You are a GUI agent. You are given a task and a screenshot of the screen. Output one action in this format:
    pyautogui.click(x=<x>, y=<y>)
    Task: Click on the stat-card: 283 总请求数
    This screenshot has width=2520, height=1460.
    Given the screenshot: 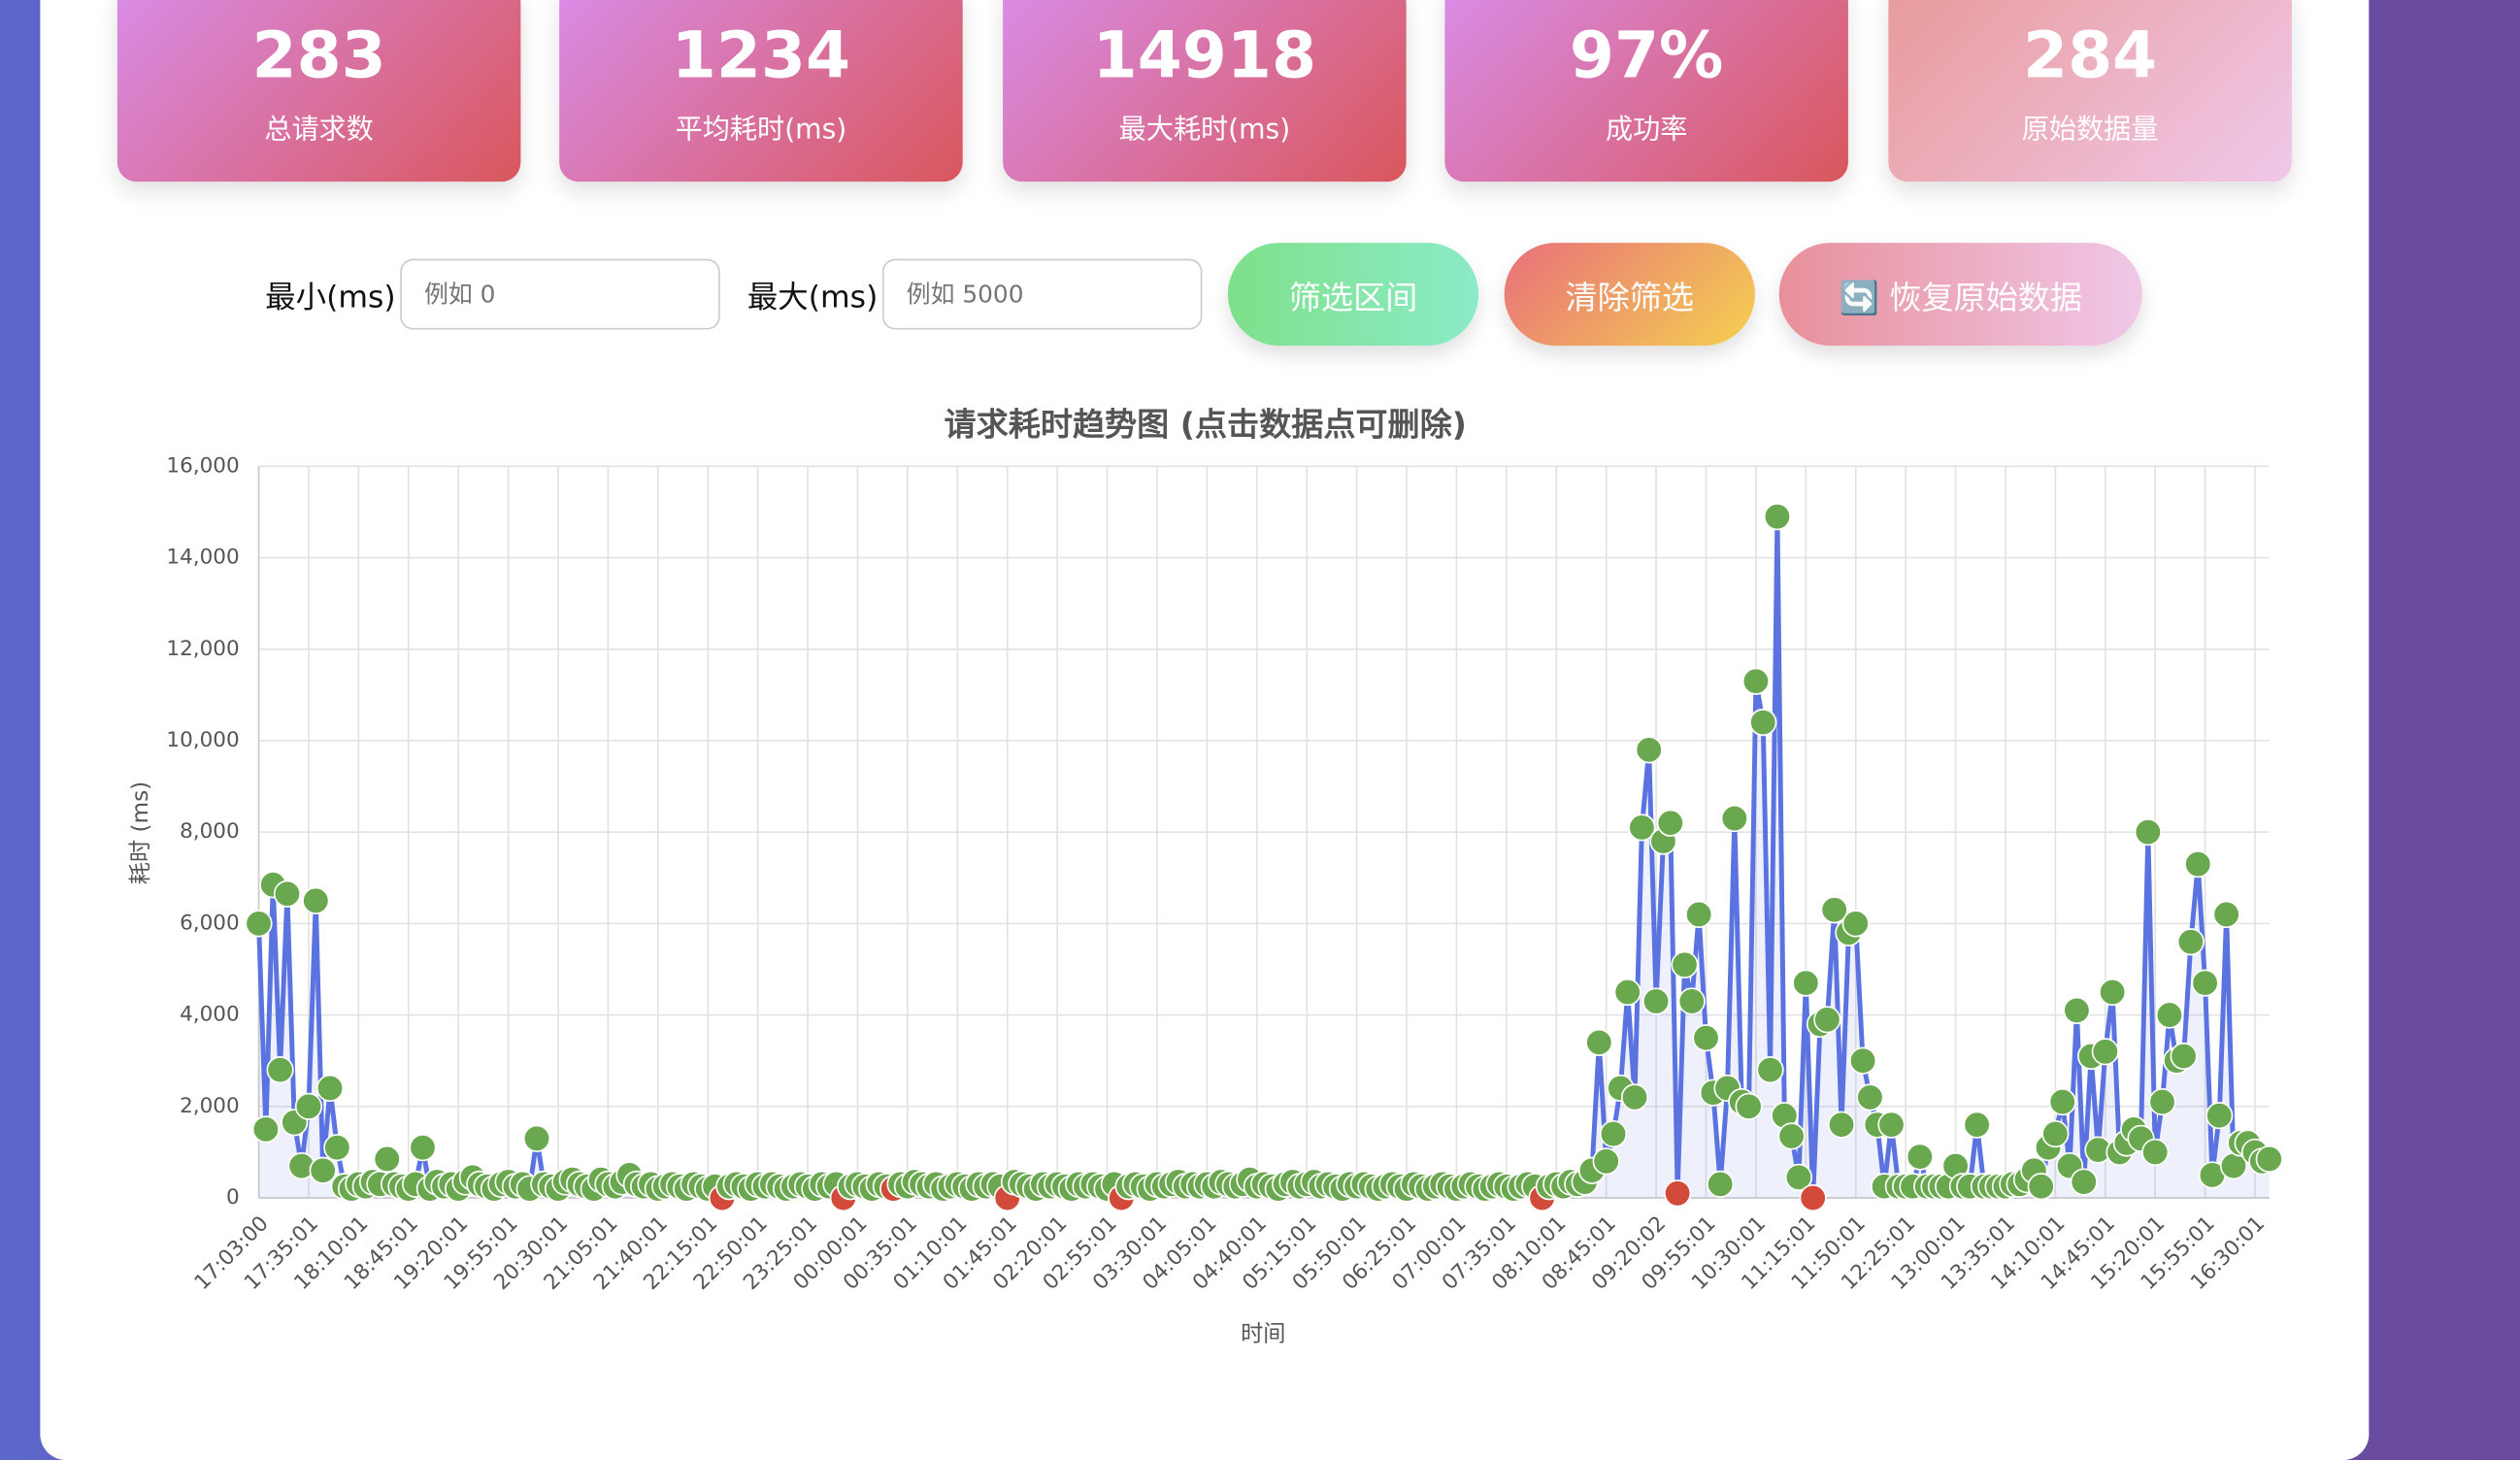 What is the action you would take?
    pyautogui.click(x=318, y=91)
    